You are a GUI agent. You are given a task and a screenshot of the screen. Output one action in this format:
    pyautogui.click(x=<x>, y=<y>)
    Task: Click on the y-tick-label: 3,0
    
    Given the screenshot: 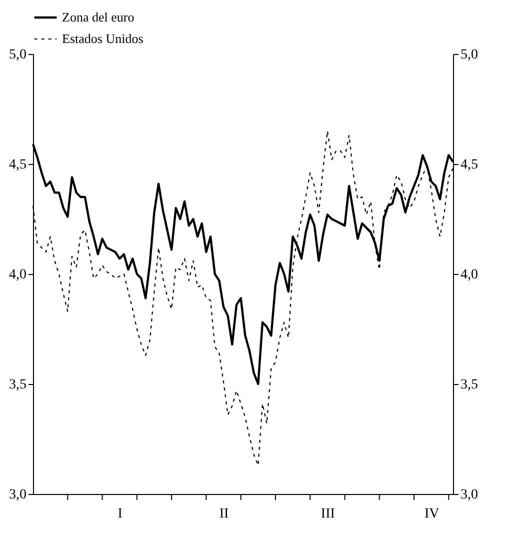 What is the action you would take?
    pyautogui.click(x=17, y=495)
    